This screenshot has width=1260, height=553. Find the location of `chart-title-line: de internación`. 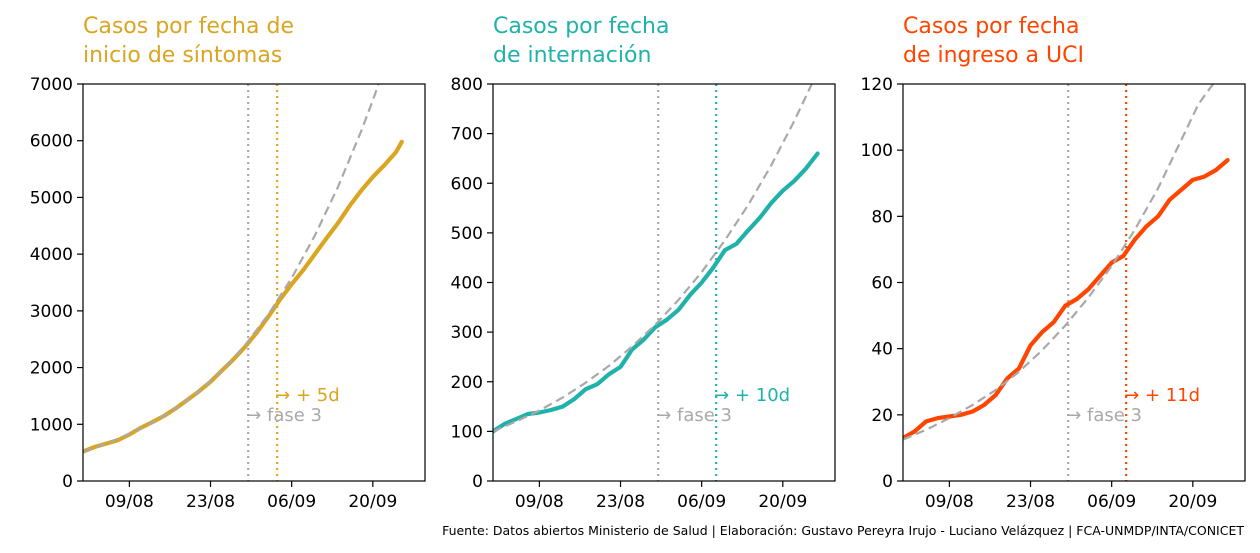

chart-title-line: de internación is located at coordinates (572, 55).